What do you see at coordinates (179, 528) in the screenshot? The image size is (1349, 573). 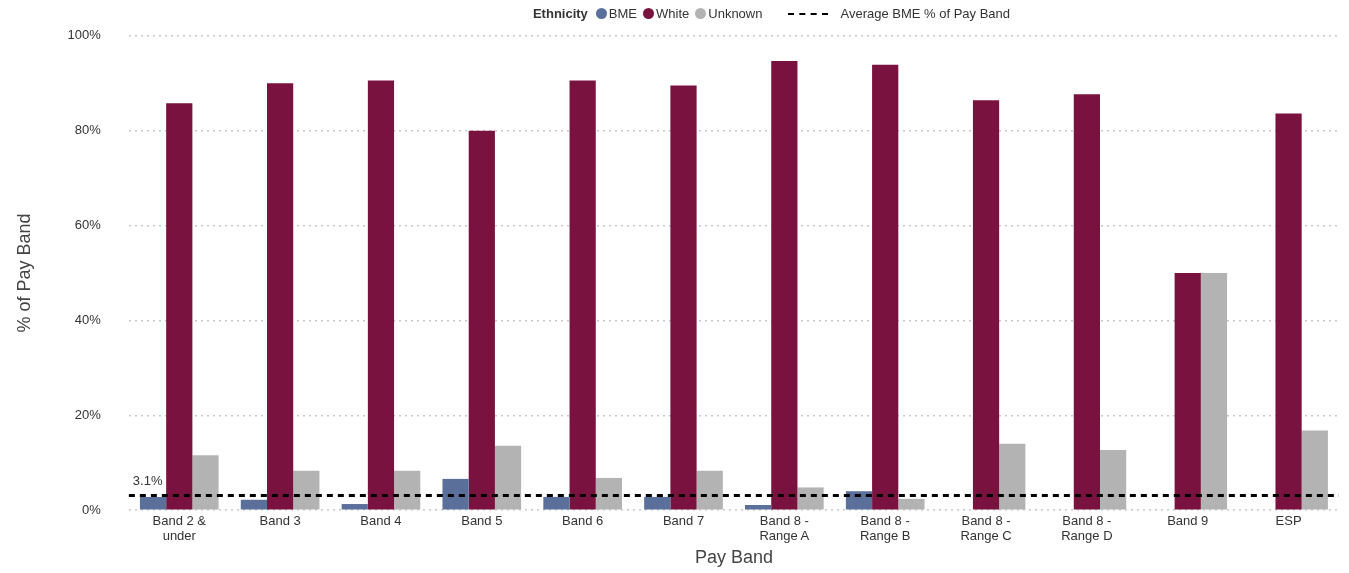 I see `x-tick-label: Band 2 & under` at bounding box center [179, 528].